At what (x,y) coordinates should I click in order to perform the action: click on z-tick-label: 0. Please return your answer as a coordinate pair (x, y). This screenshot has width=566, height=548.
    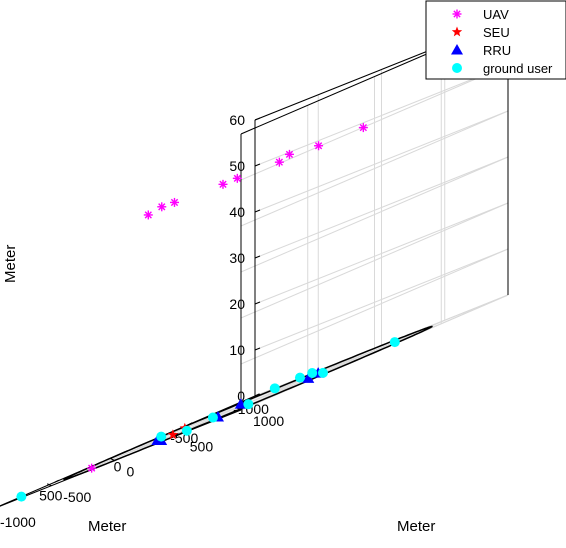
    Looking at the image, I should click on (241, 396).